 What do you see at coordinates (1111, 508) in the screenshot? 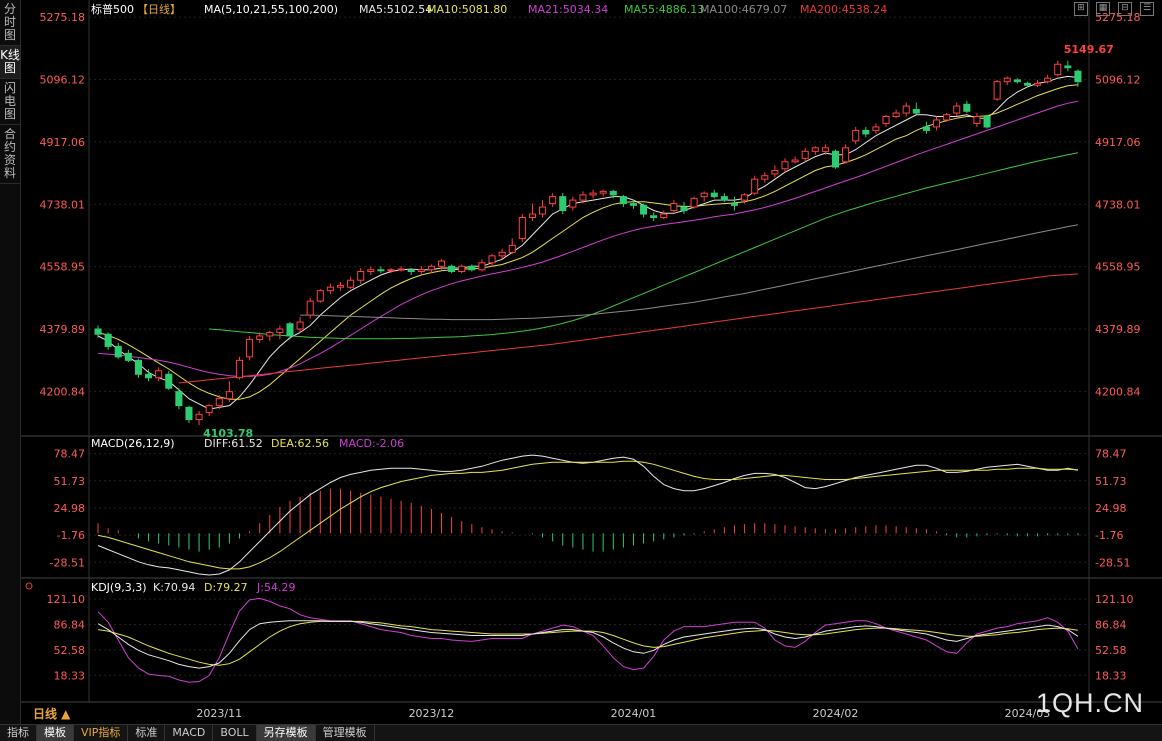
I see `macd-tick-right: 24.98` at bounding box center [1111, 508].